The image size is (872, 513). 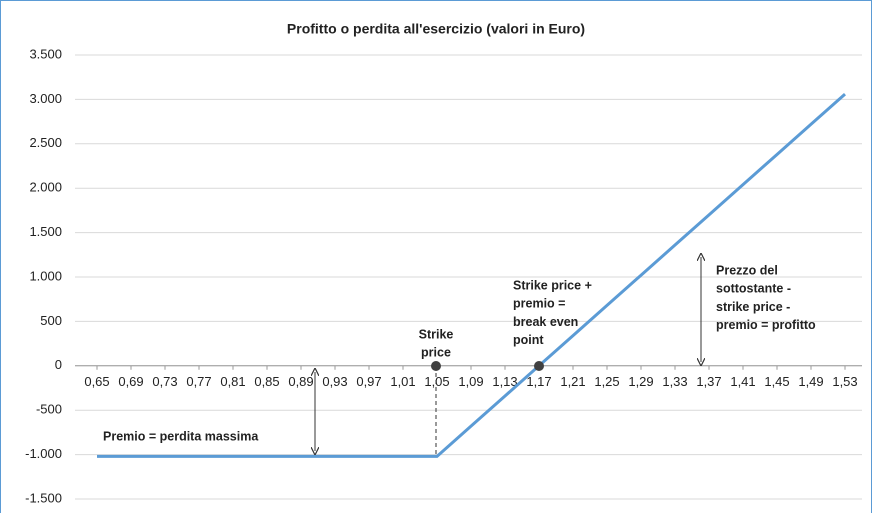 What do you see at coordinates (58, 364) in the screenshot?
I see `y-tick-label: 0` at bounding box center [58, 364].